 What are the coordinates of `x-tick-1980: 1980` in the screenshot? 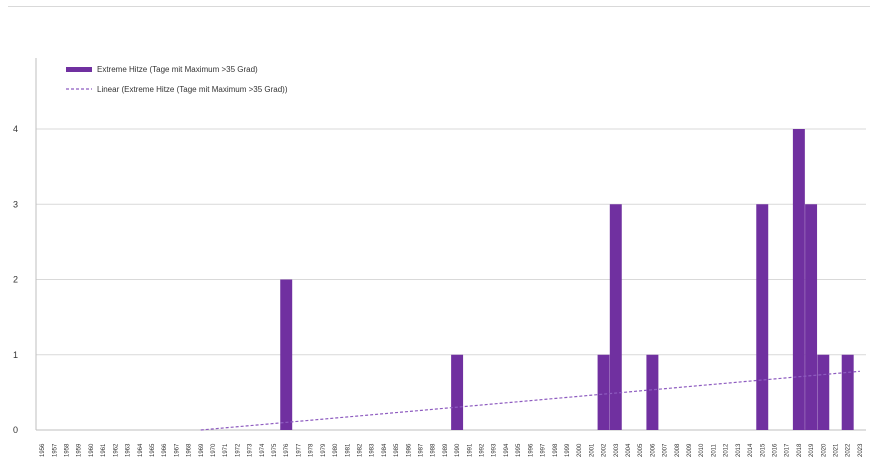 It's located at (336, 450).